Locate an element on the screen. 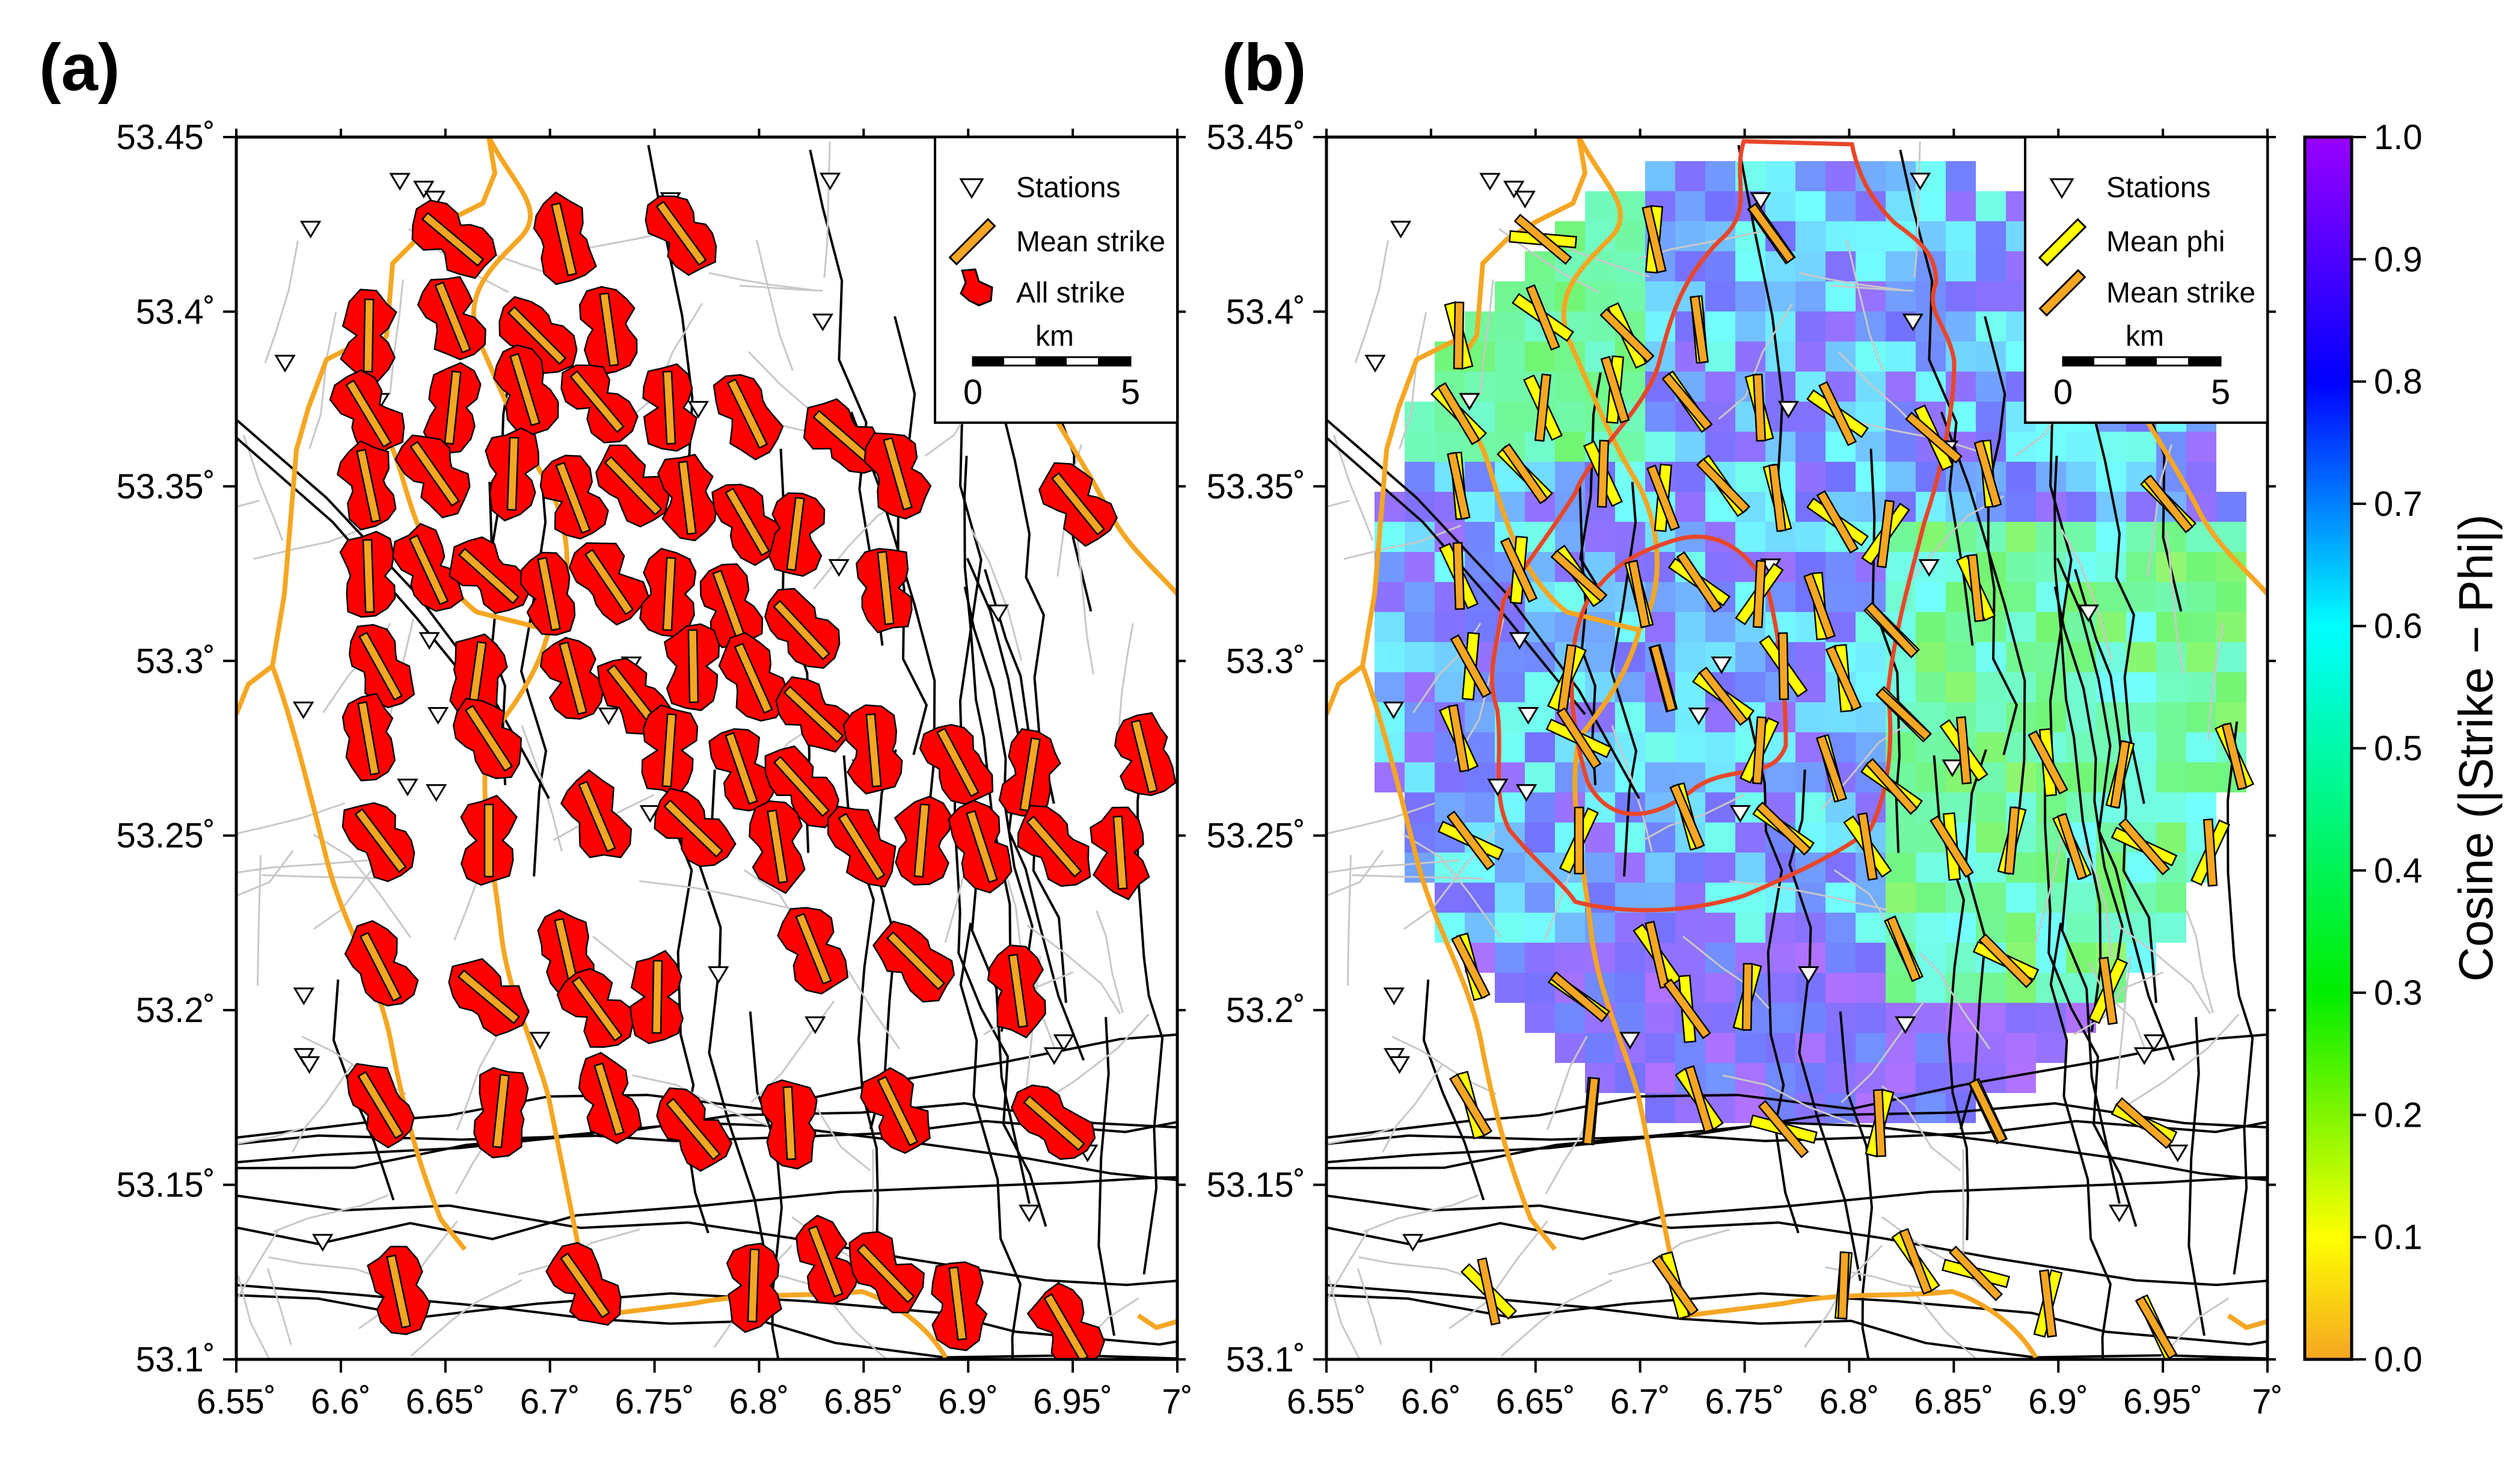  x-tick-label: 6.6˚ is located at coordinates (1431, 1401).